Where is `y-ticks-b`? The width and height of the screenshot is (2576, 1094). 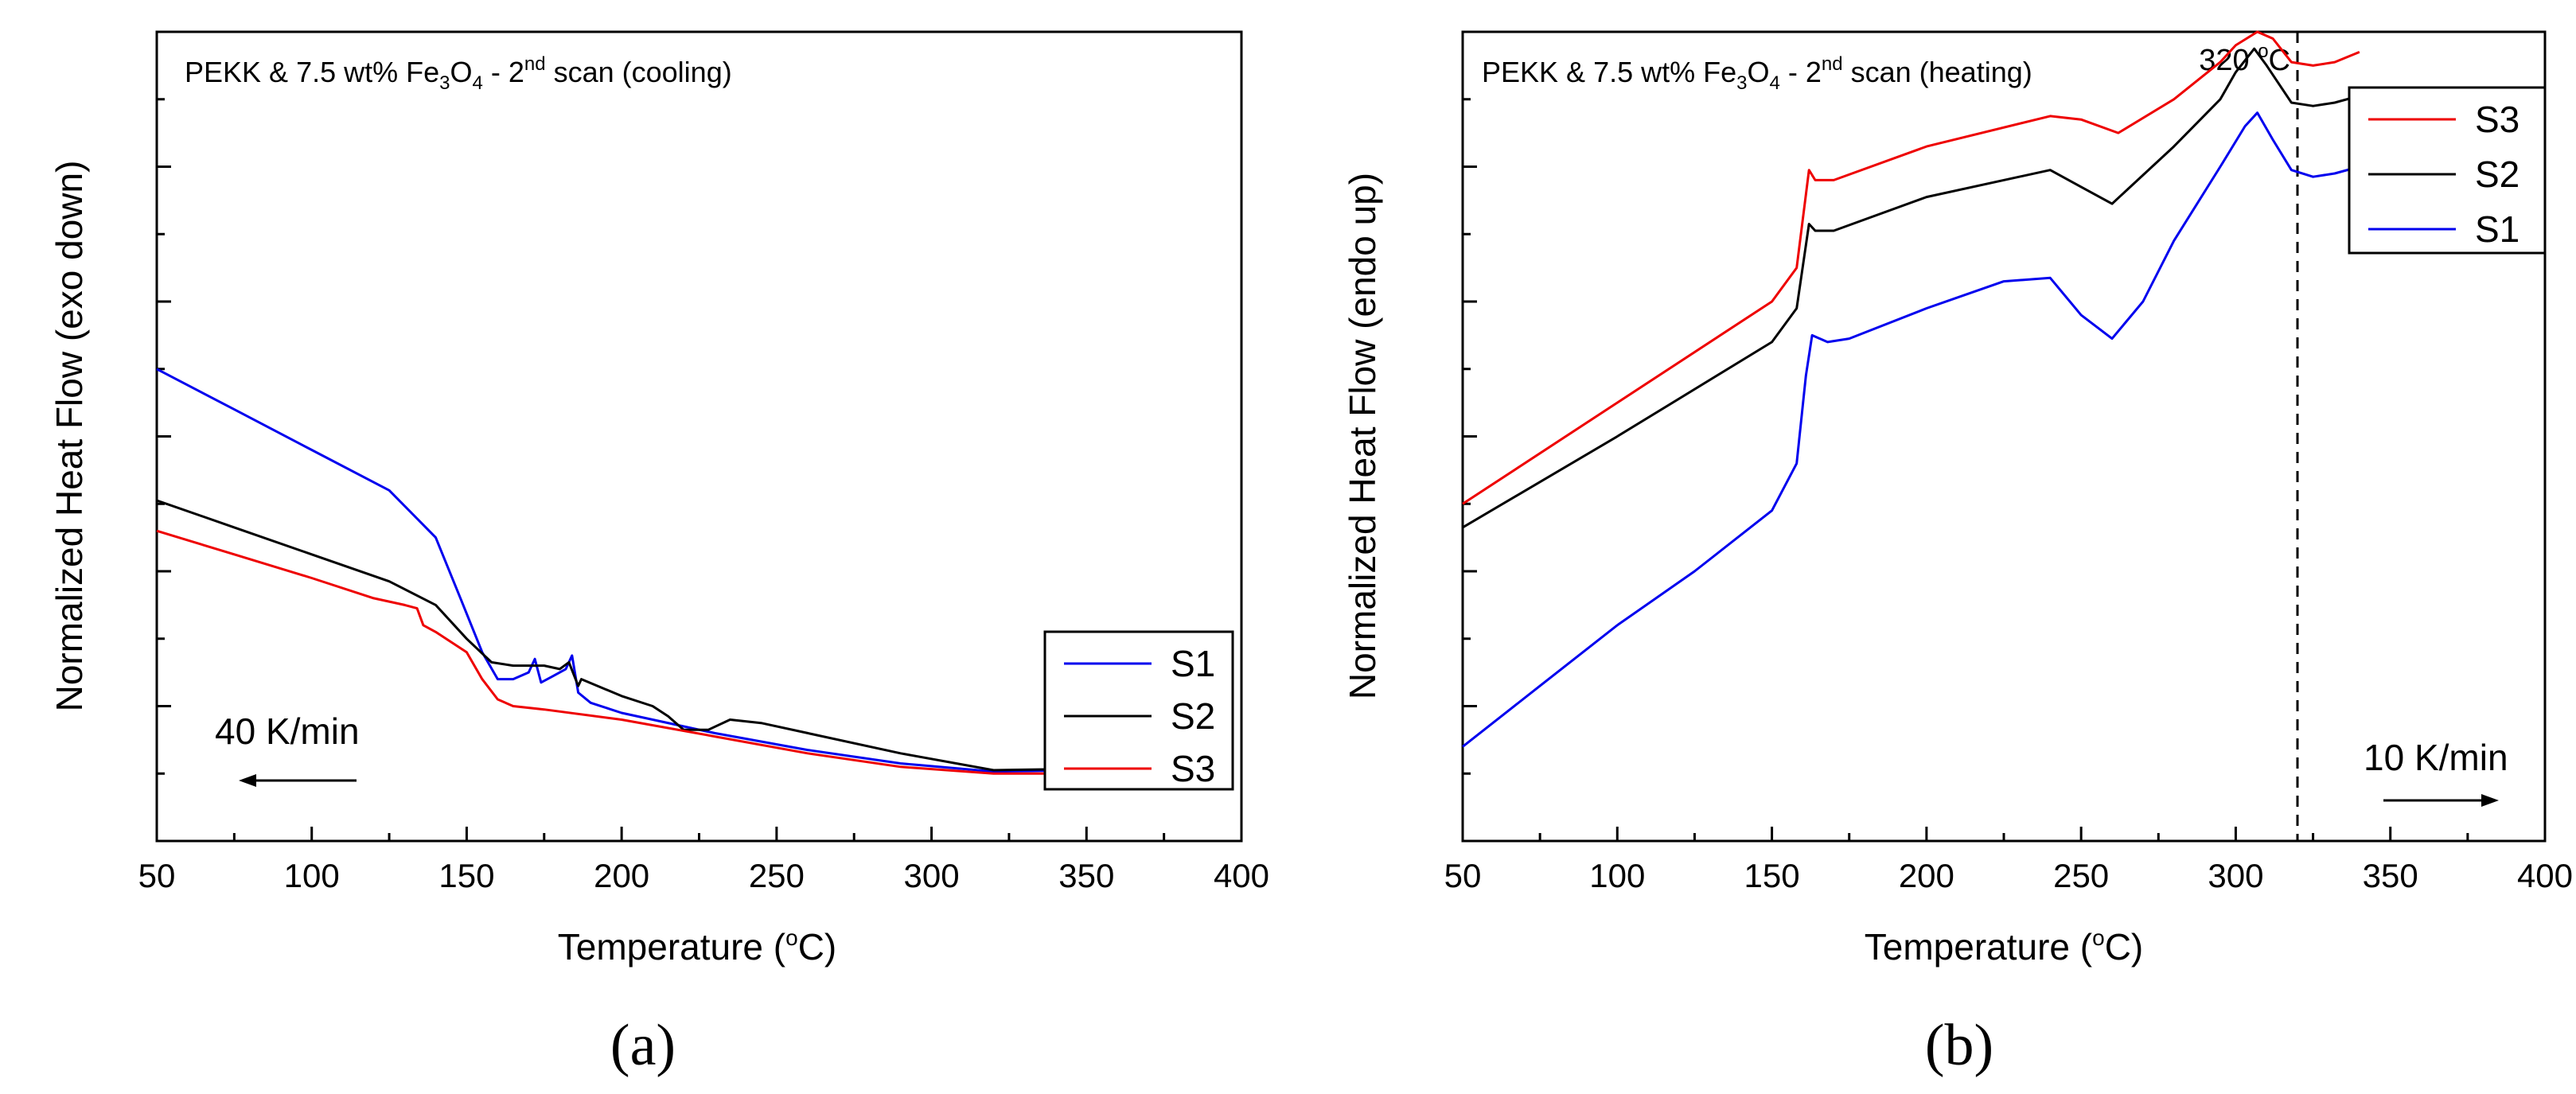 y-ticks-b is located at coordinates (1470, 436).